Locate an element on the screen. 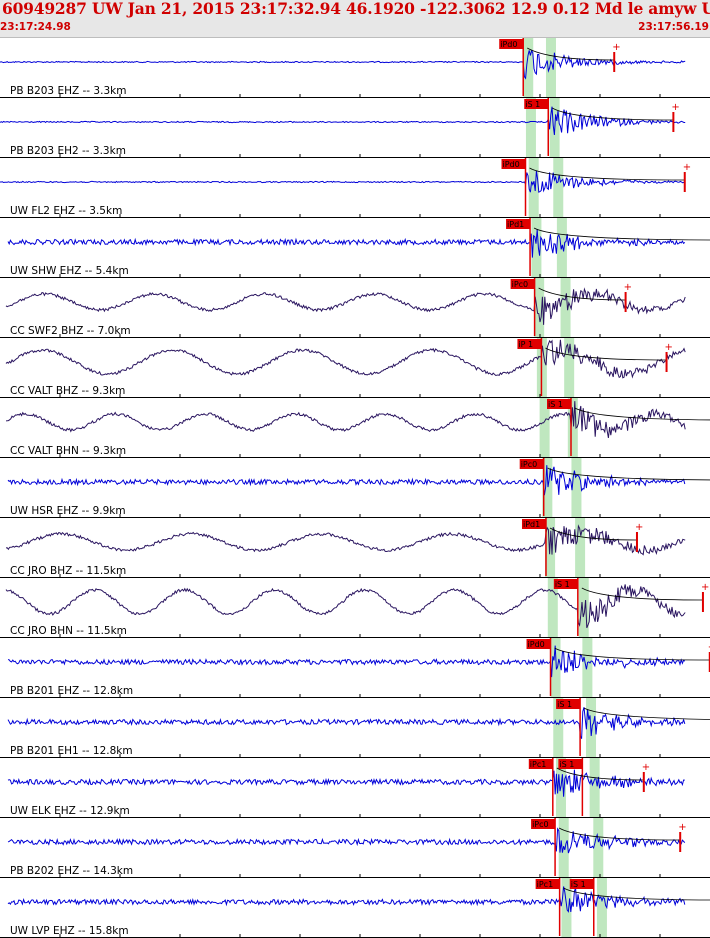  station-label: UW HSR EHZ -- 9.9km is located at coordinates (68, 511).